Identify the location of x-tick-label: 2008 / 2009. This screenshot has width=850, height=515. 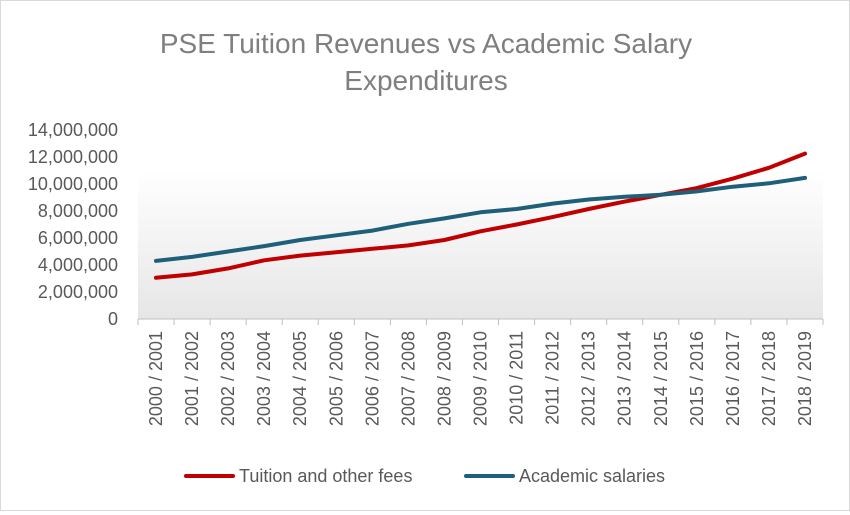
(444, 378).